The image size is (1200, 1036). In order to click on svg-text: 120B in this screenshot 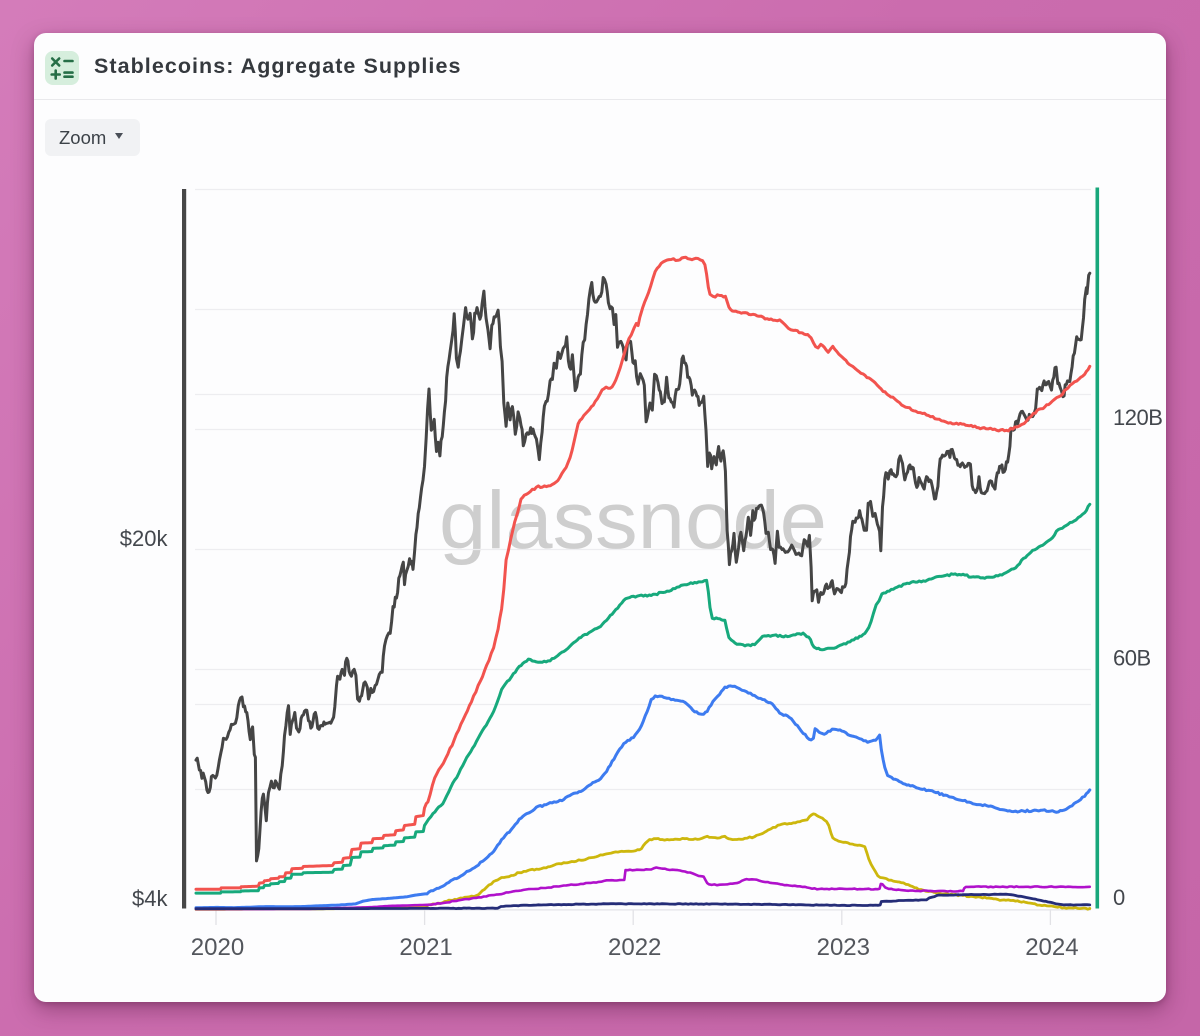, I will do `click(1137, 417)`.